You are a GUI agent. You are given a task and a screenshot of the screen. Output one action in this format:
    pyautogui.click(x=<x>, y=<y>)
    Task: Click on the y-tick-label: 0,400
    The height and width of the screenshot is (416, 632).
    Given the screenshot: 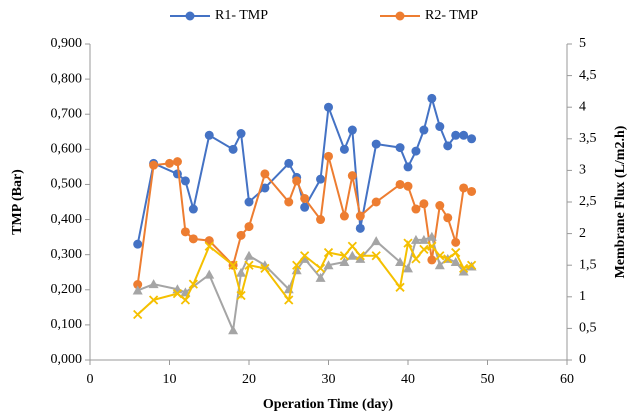 What is the action you would take?
    pyautogui.click(x=67, y=219)
    